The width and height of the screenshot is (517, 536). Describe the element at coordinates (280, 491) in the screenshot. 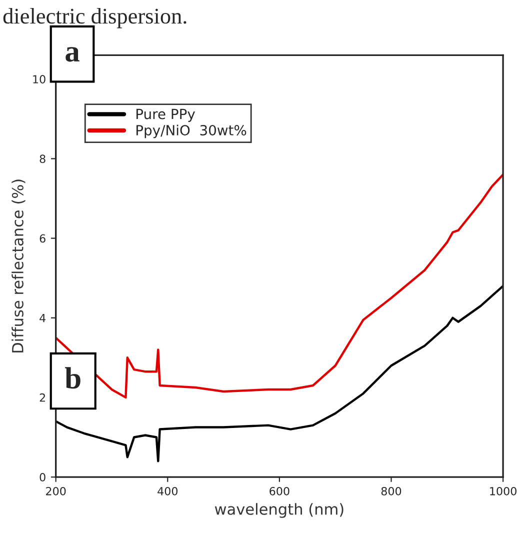

I see `x-tick-label: 600` at that location.